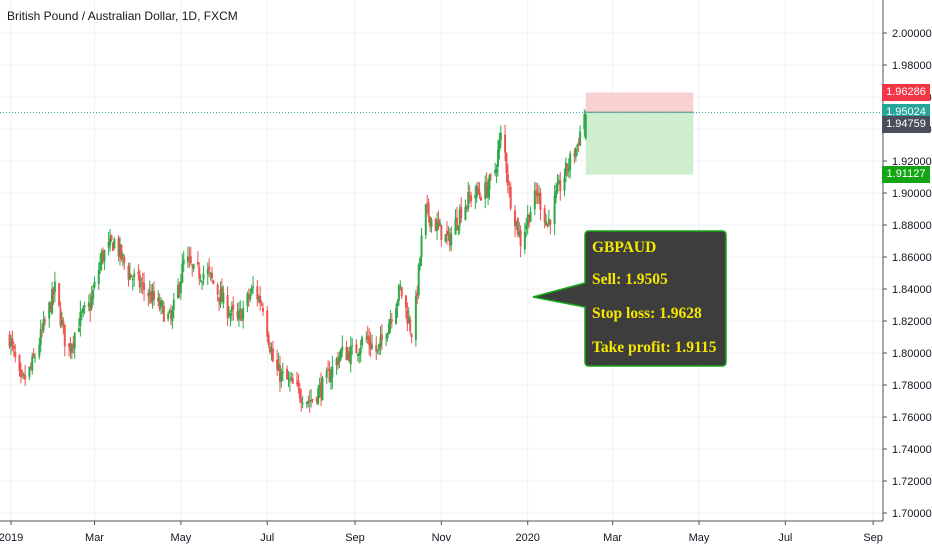 Image resolution: width=932 pixels, height=550 pixels. What do you see at coordinates (906, 92) in the screenshot?
I see `stop-loss-price-tag: 1.96286` at bounding box center [906, 92].